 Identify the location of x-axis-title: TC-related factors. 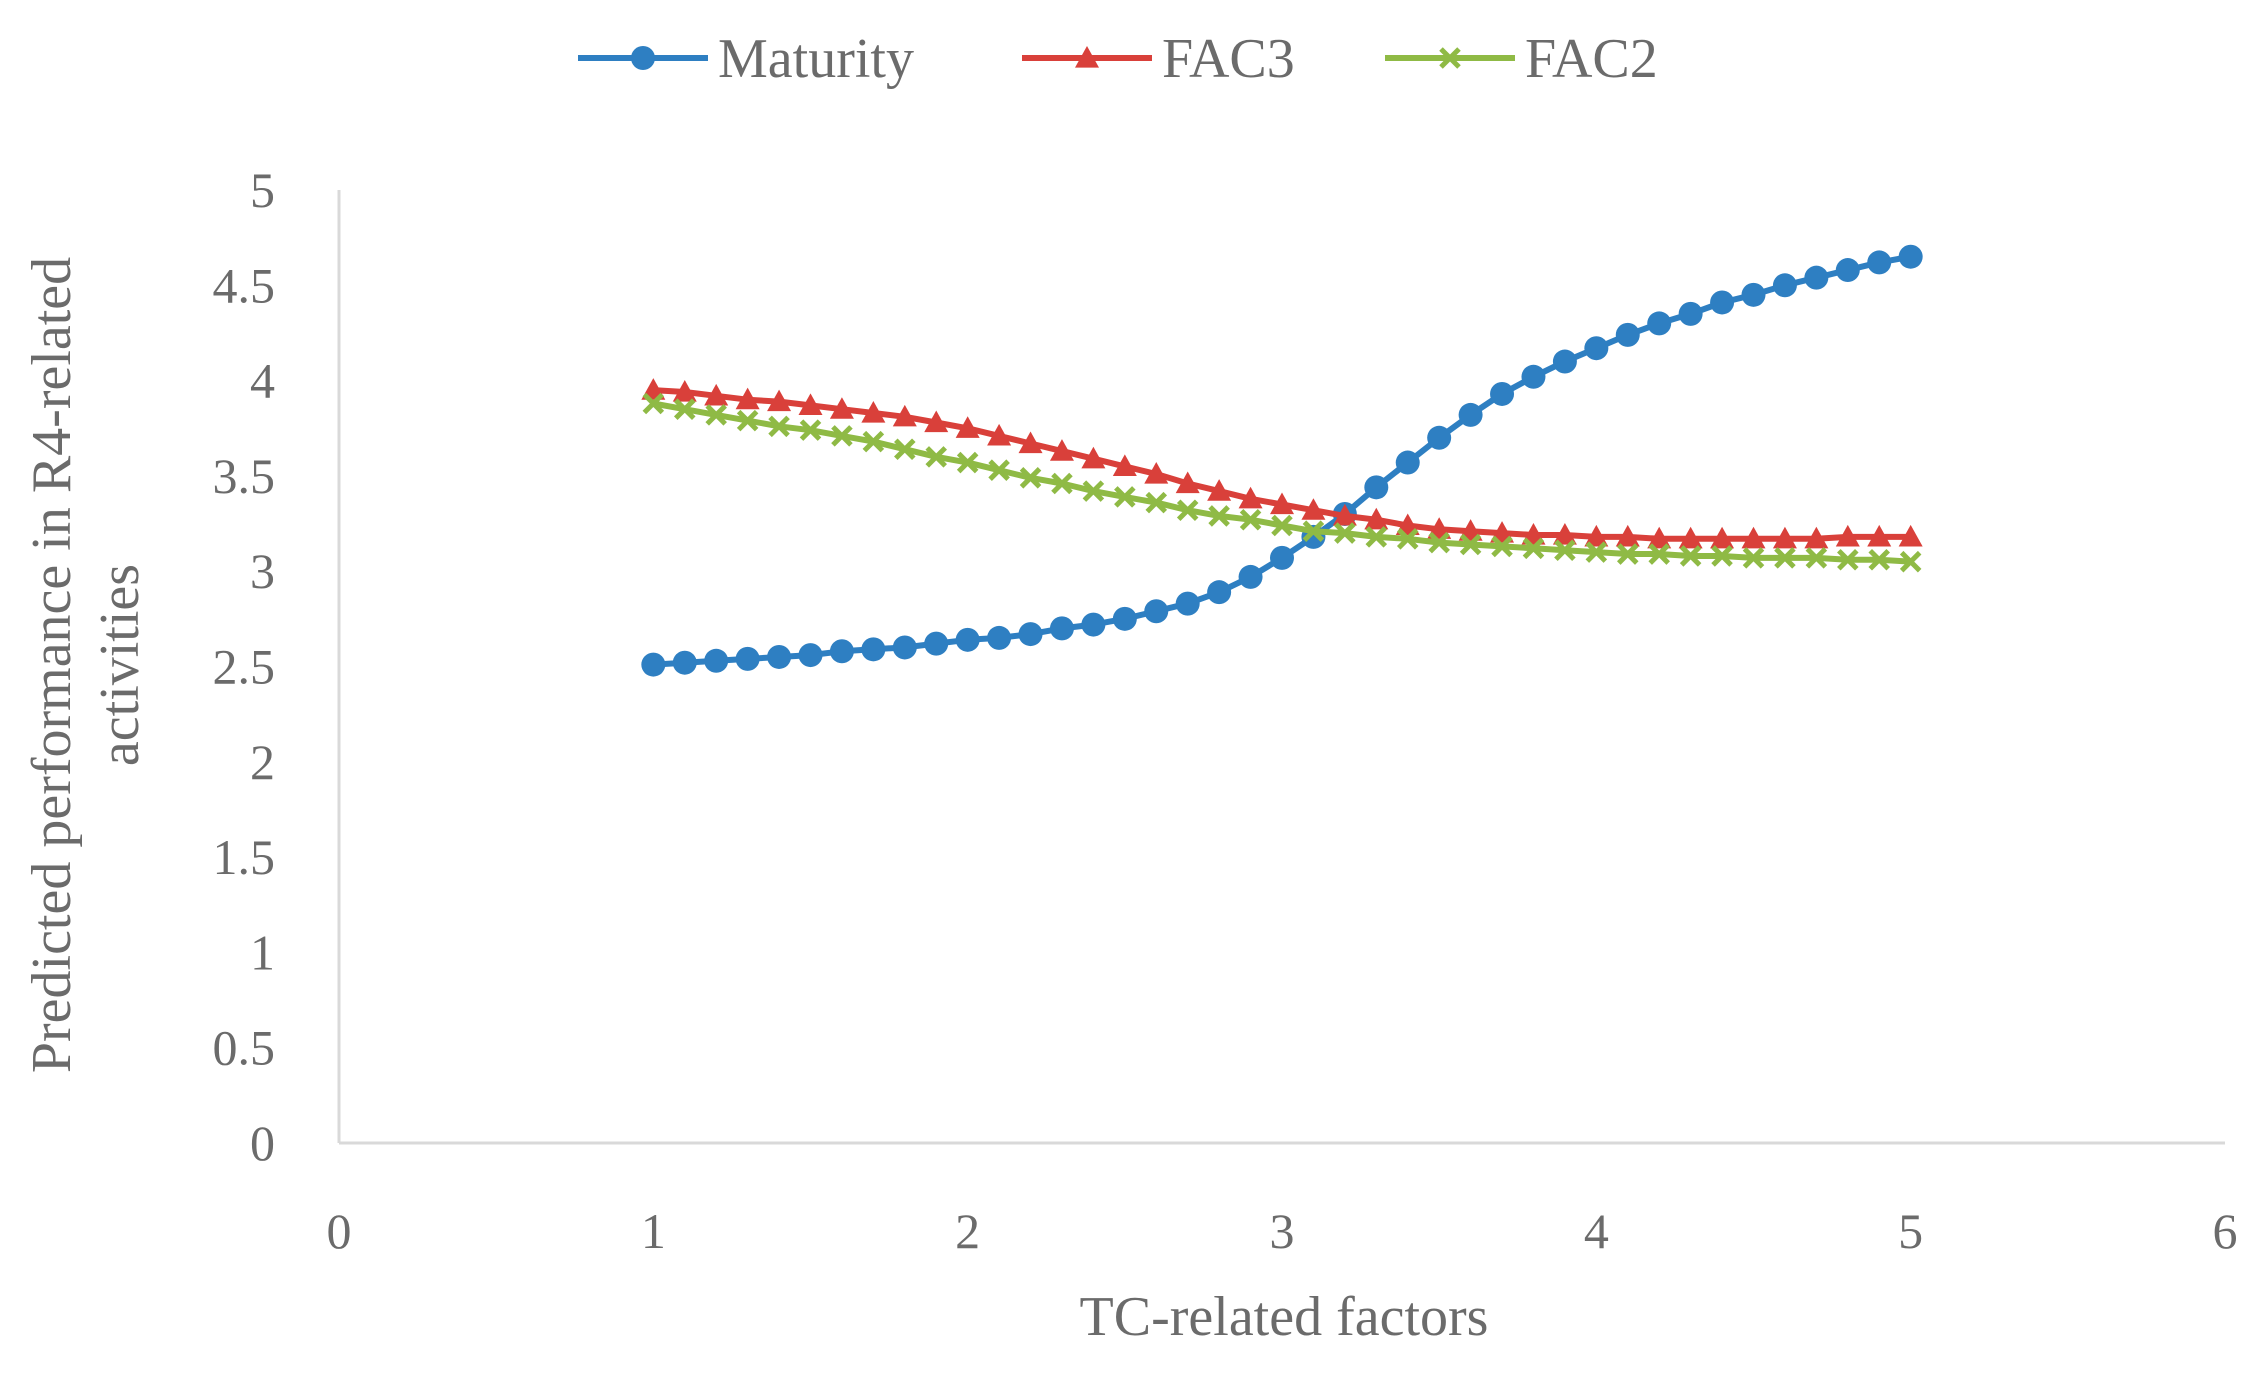
(1284, 1317).